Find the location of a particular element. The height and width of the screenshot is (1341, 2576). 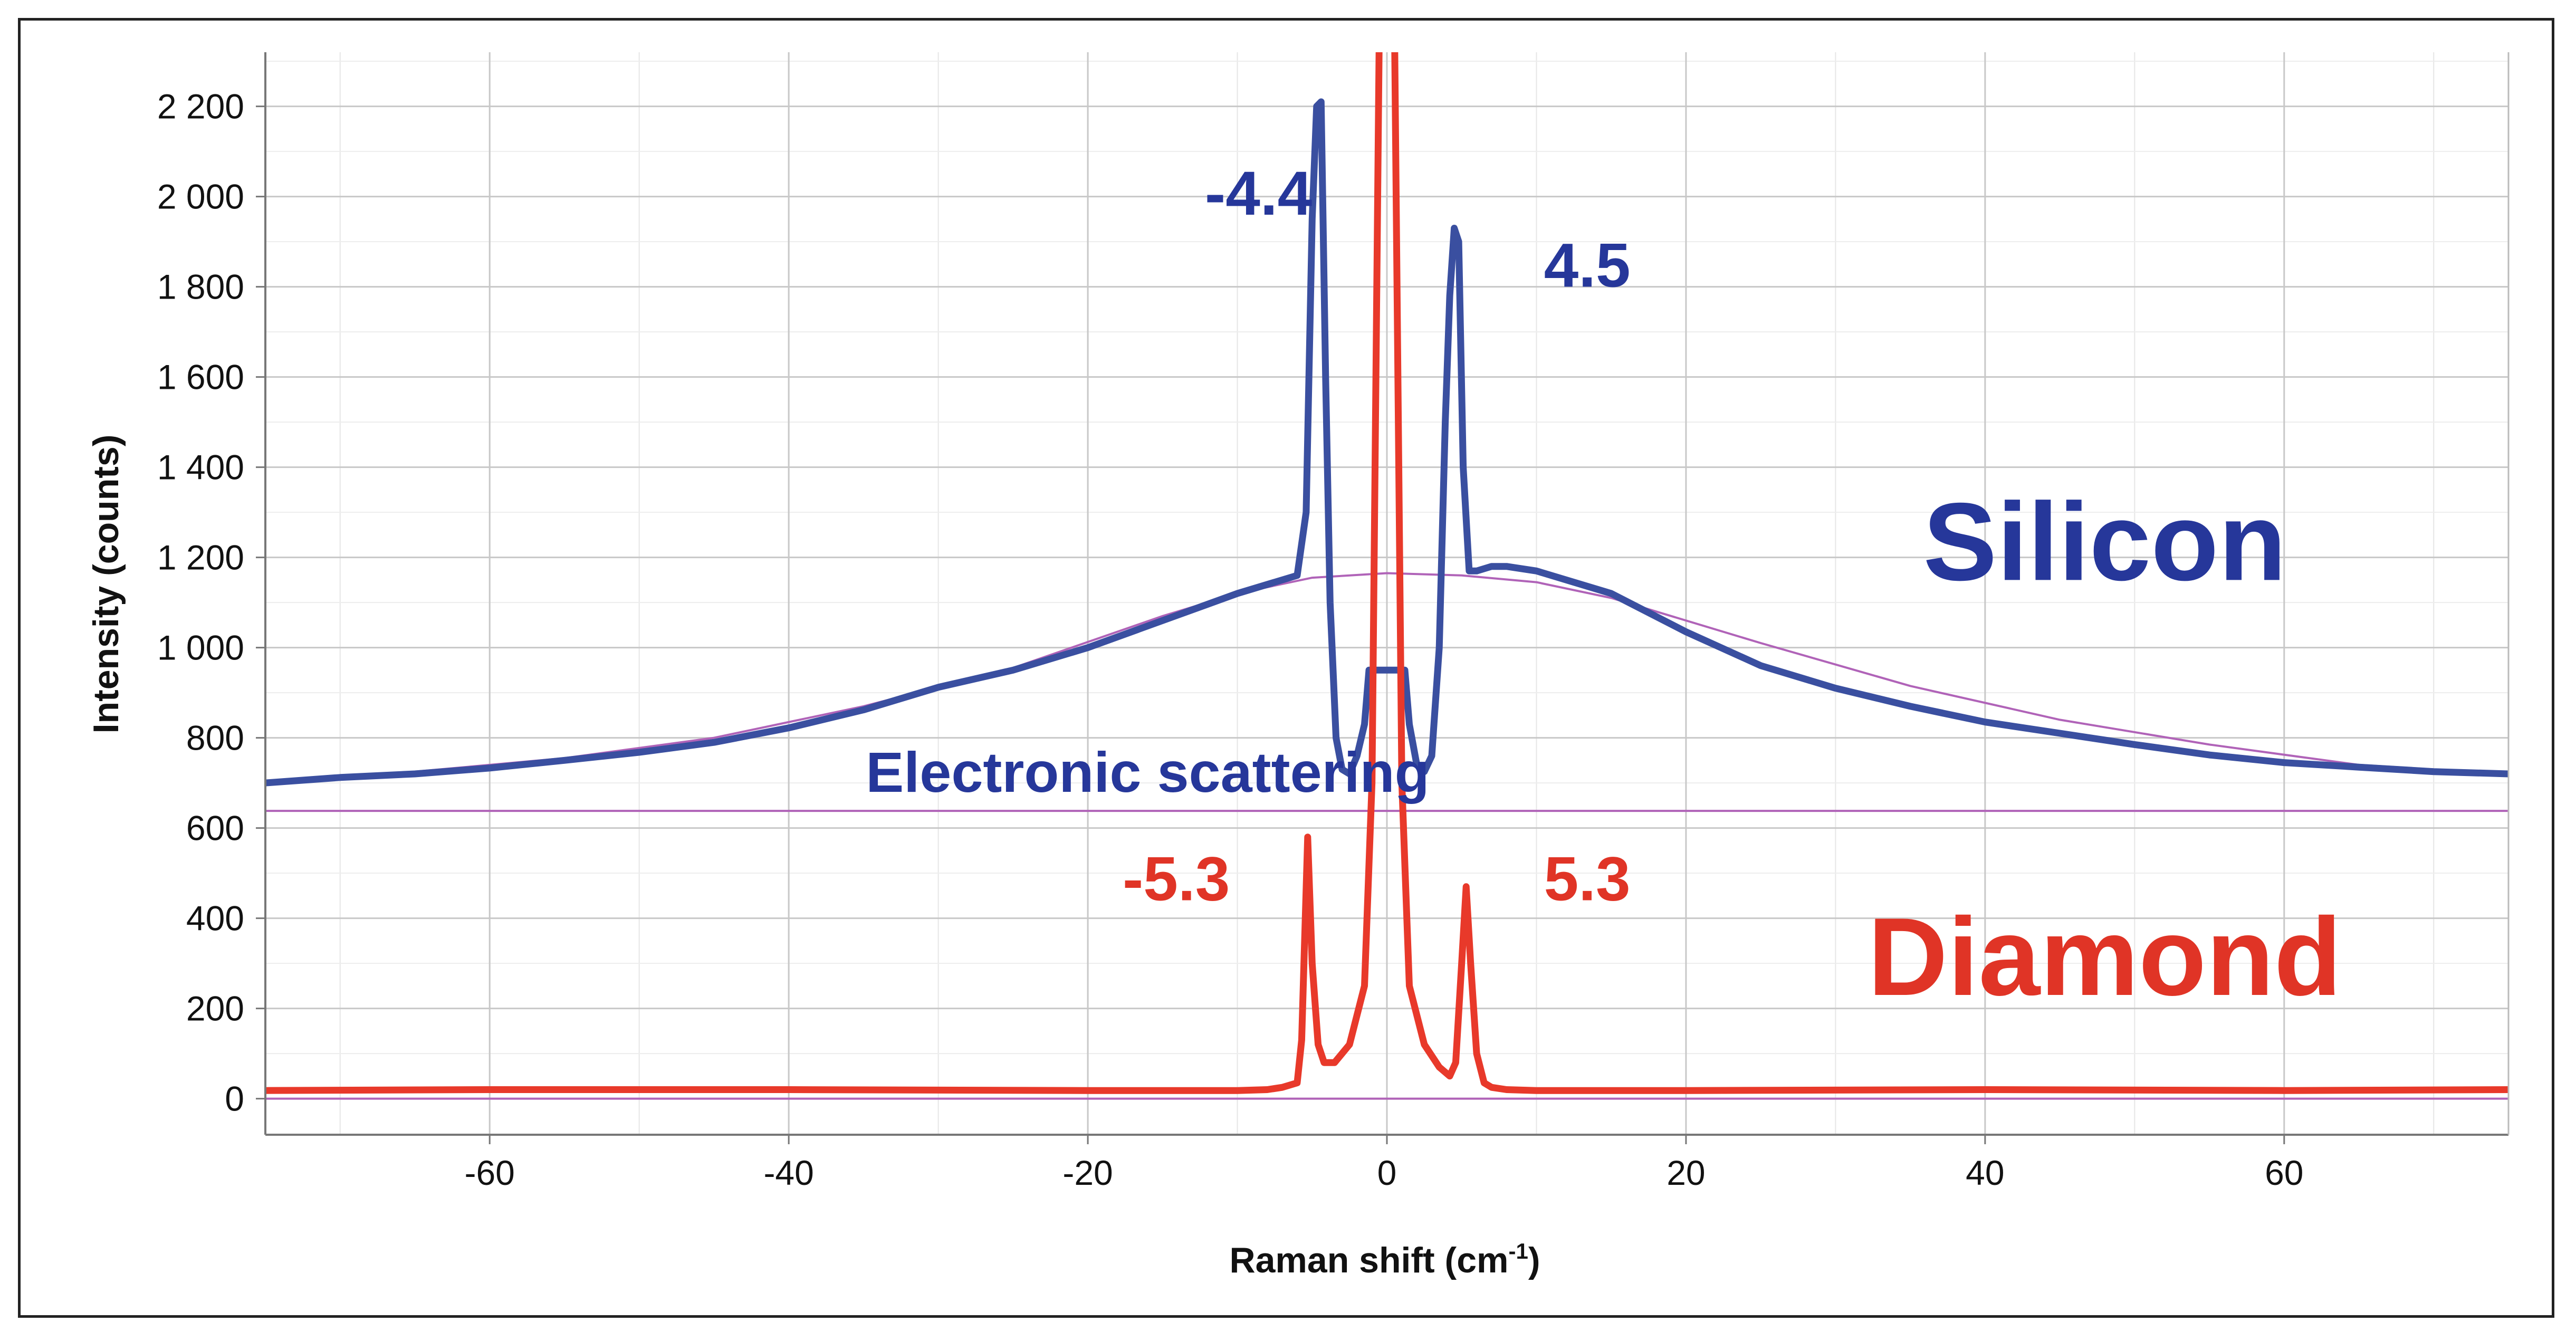

x-axis-title-main: Raman shift (cm is located at coordinates (1368, 1260).